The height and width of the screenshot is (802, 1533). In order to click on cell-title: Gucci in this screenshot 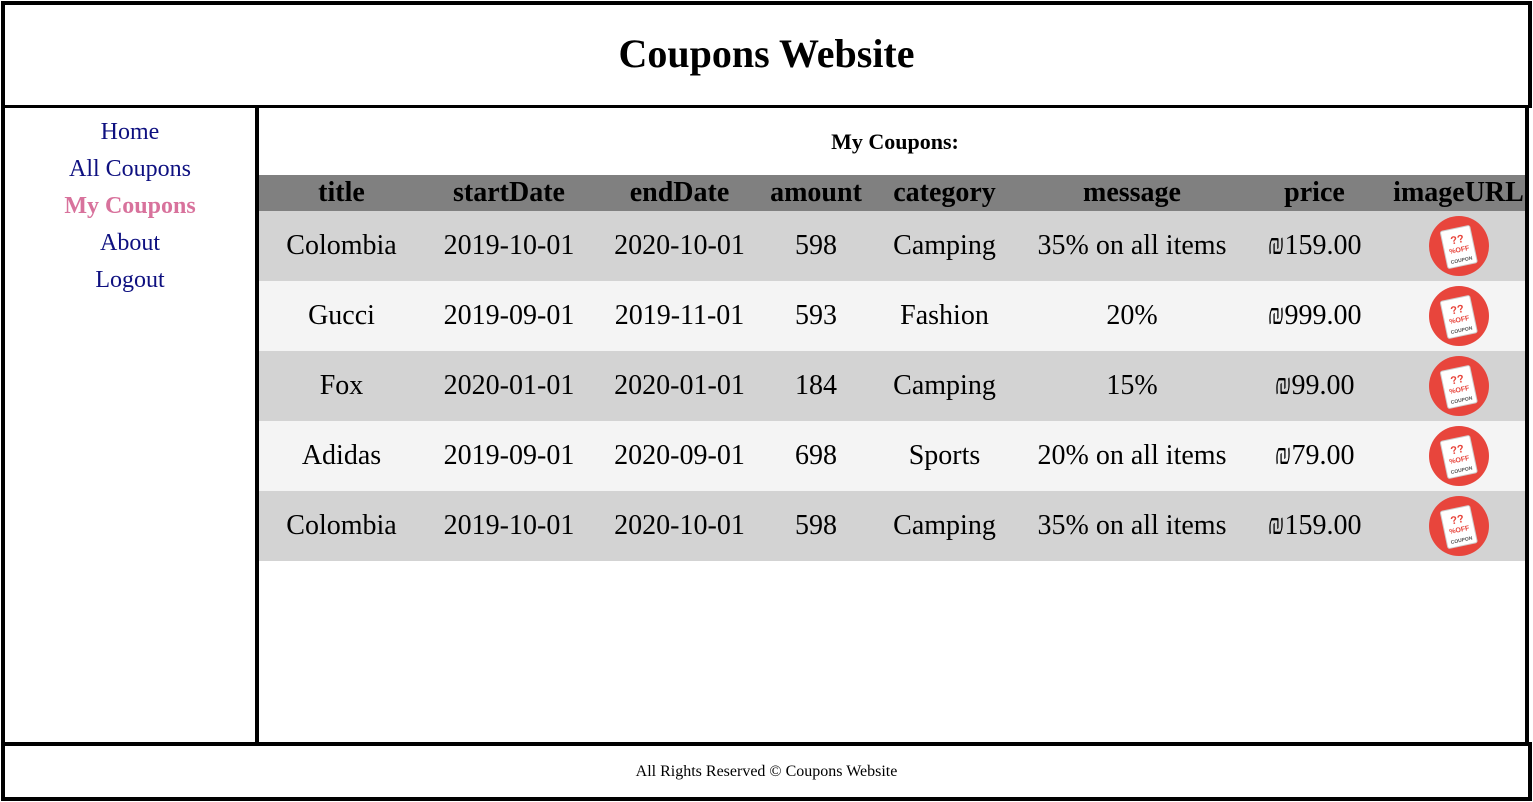, I will do `click(341, 315)`.